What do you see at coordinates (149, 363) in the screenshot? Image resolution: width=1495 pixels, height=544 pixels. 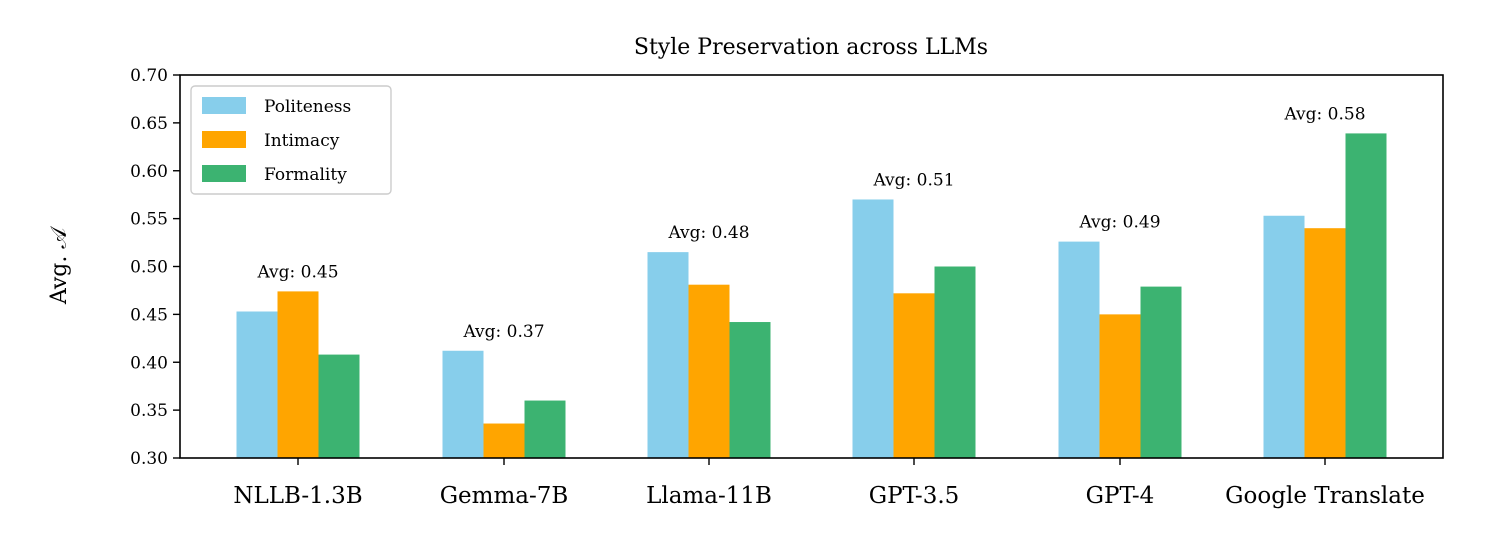 I see `y-tick-label-2: 0.40` at bounding box center [149, 363].